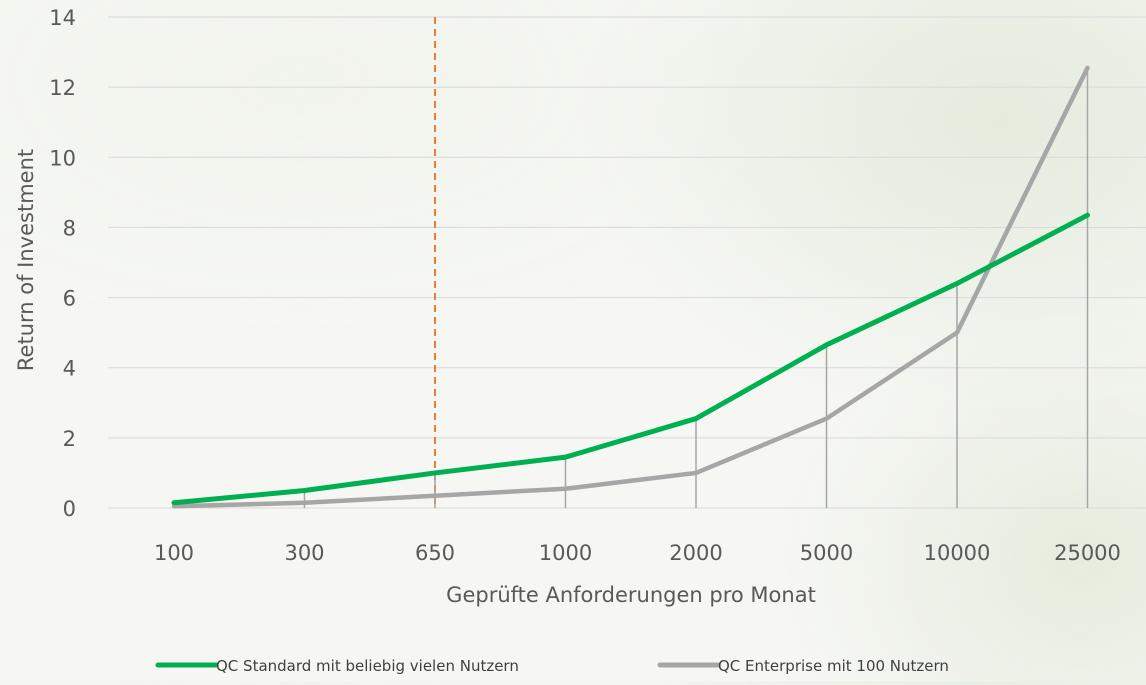 This screenshot has width=1146, height=685. Describe the element at coordinates (957, 553) in the screenshot. I see `x-tick-label: 10000` at that location.